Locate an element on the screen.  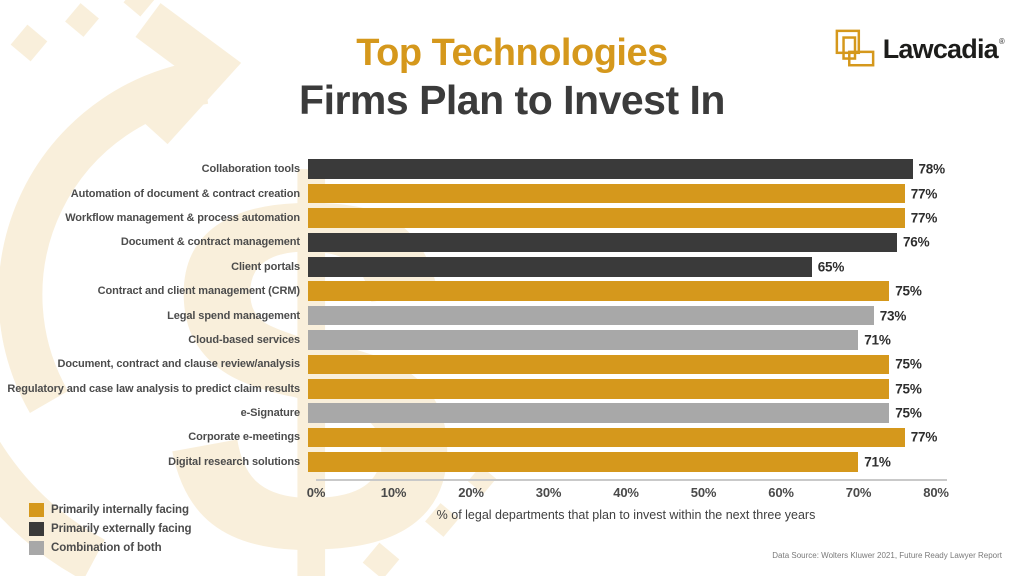
x-tick-label: 20% is located at coordinates (471, 492).